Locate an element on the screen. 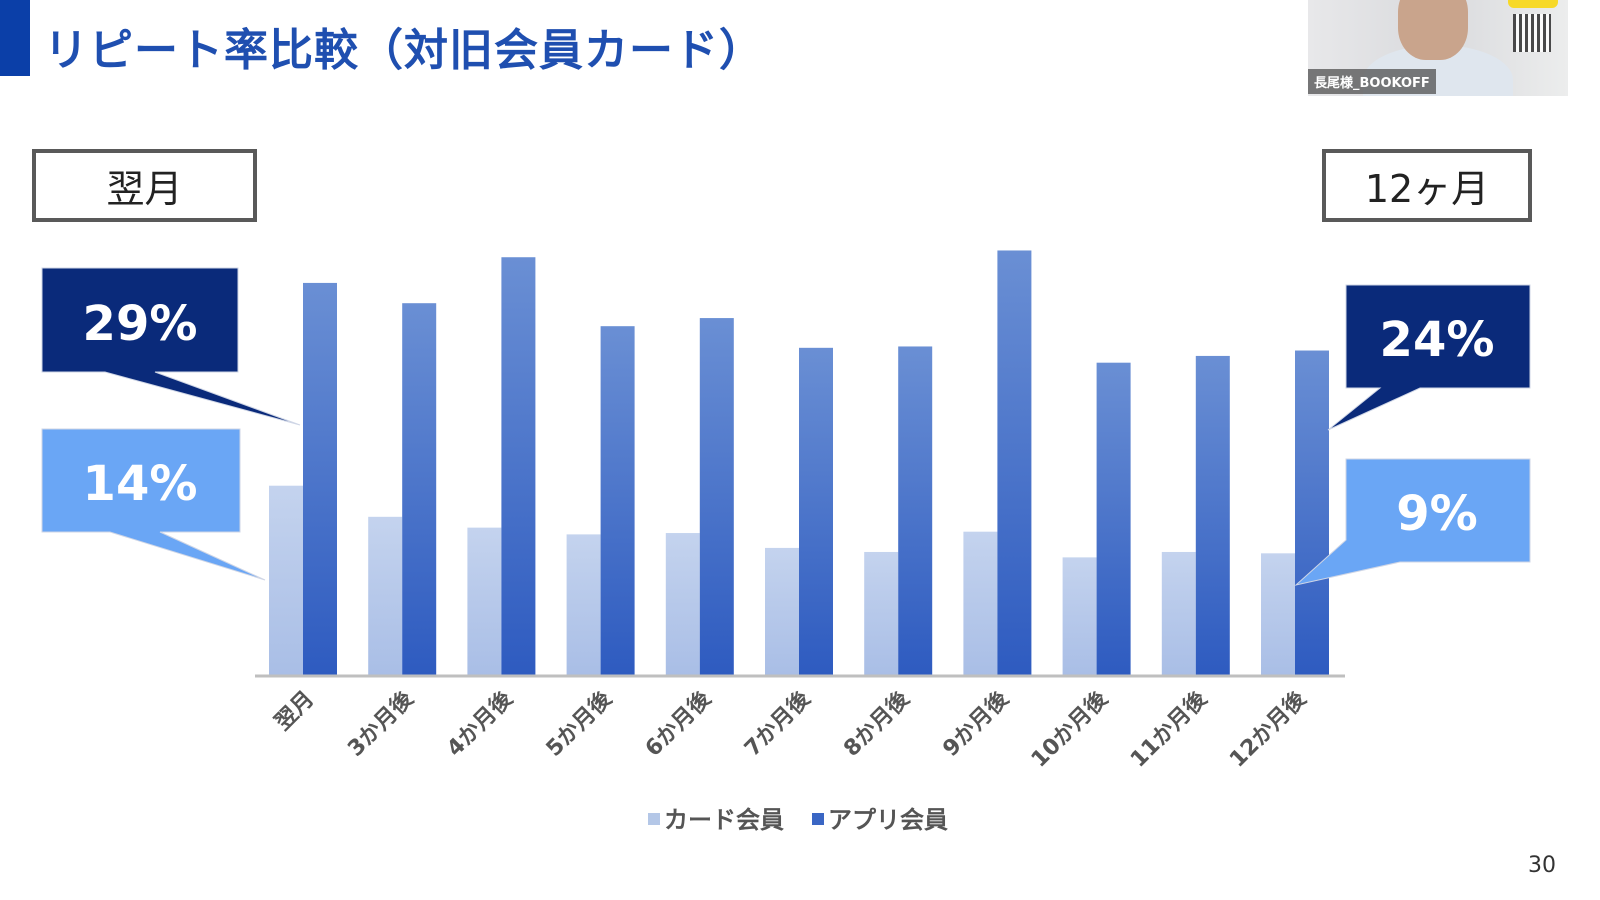 This screenshot has height=900, width=1600. x-tick-label: 10か月後 is located at coordinates (1069, 728).